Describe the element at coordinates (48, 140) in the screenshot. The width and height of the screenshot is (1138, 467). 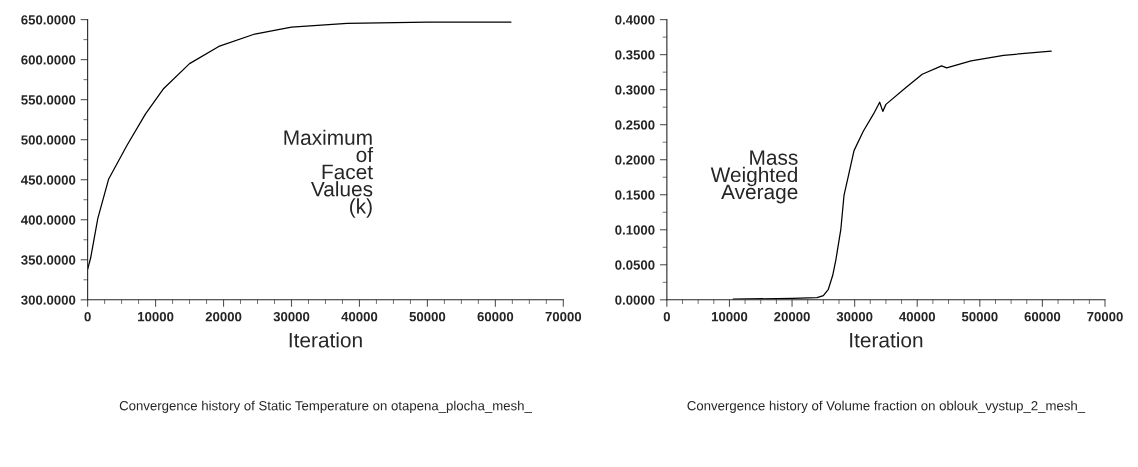
I see `y-tick-label: 500.0000` at that location.